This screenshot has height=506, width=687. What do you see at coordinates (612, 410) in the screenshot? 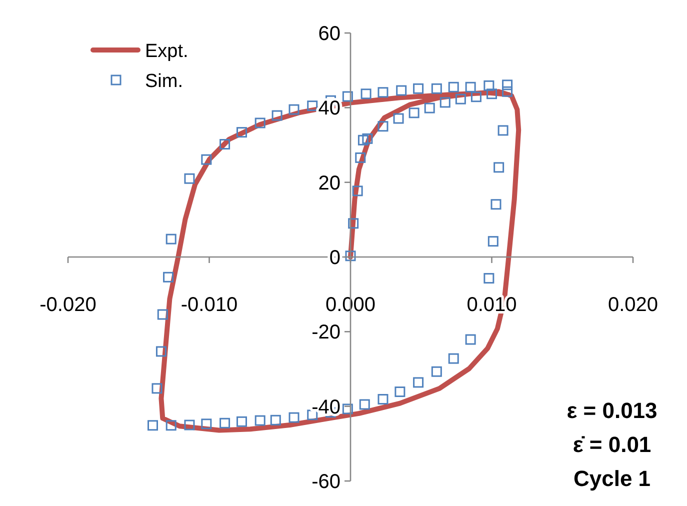
I see `annotation: ε = 0.013` at bounding box center [612, 410].